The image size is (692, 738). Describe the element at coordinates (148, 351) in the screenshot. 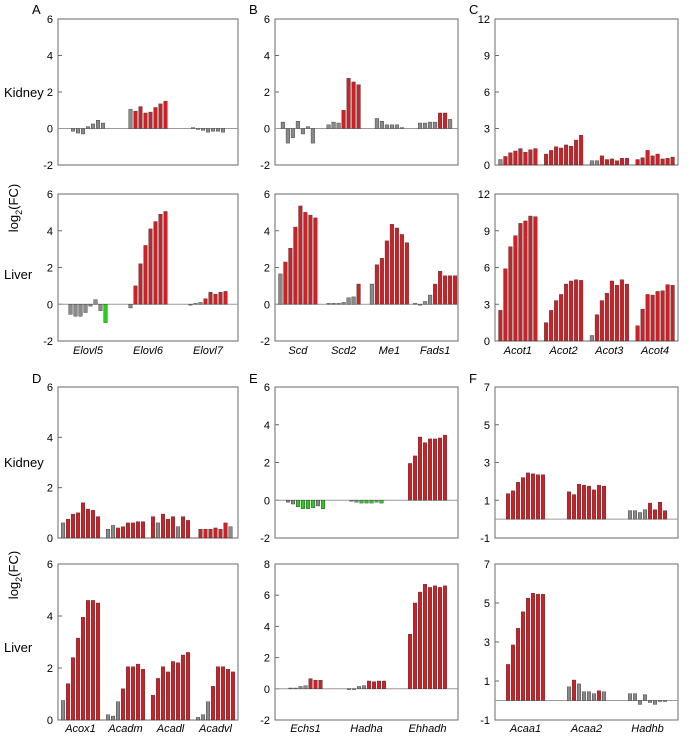

I see `gene-label-elovl6: Elovl6` at that location.